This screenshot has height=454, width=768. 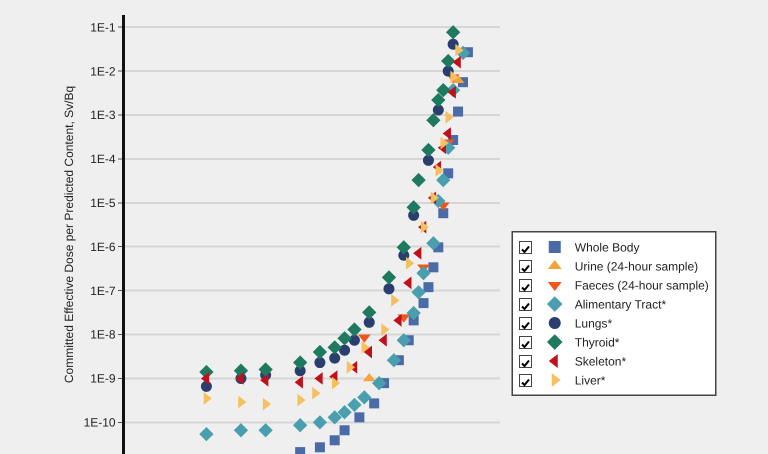 I want to click on y-tick-label: 1E-6, so click(x=103, y=247).